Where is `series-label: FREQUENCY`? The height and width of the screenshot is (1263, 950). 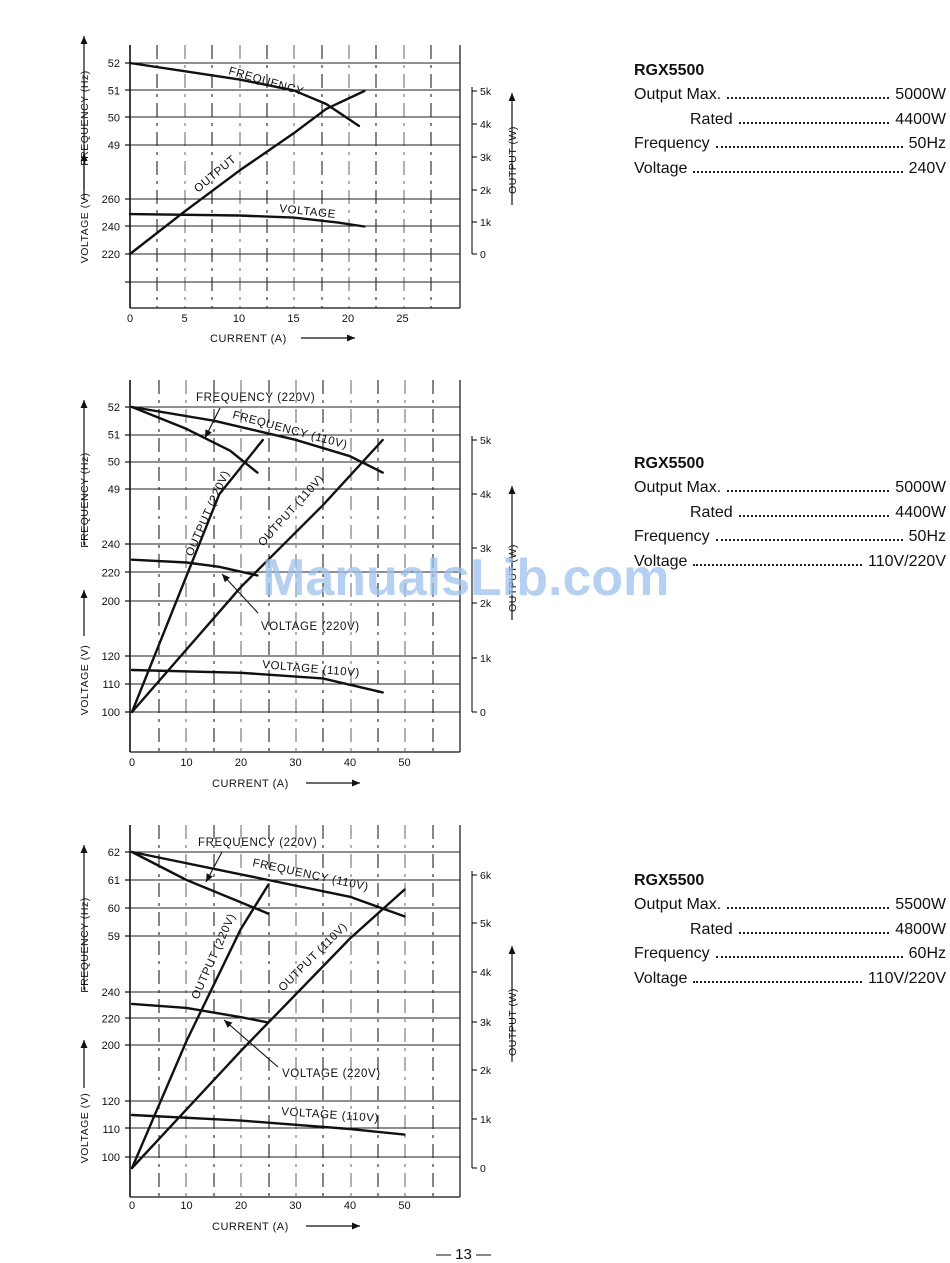
series-label: FREQUENCY is located at coordinates (266, 81).